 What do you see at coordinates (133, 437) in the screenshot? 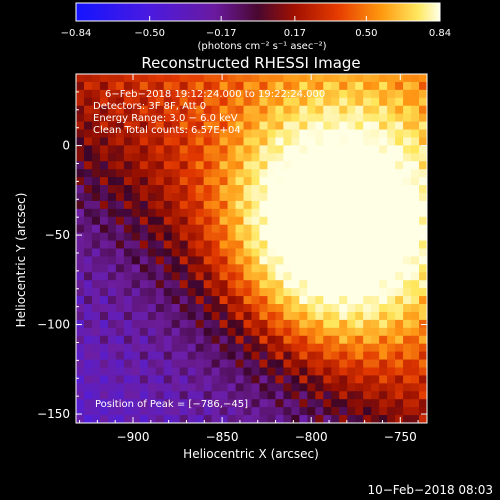
I see `x-tick-label: −900` at bounding box center [133, 437].